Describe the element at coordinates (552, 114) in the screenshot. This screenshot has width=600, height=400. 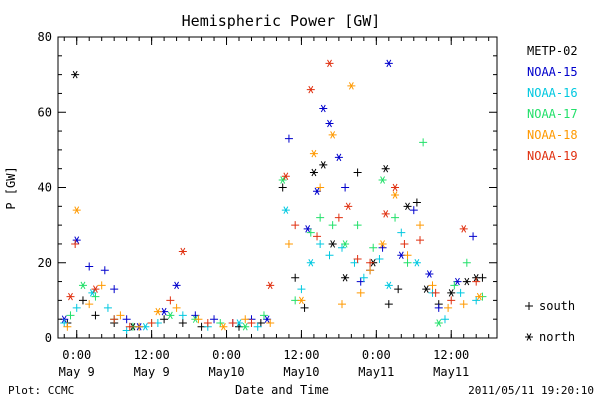
I see `legend-item-noaa-17: NOAA-17` at that location.